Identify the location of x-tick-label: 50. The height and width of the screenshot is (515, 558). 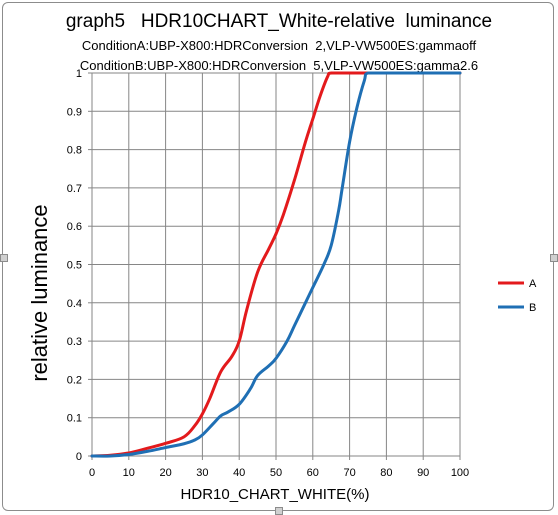
(276, 473).